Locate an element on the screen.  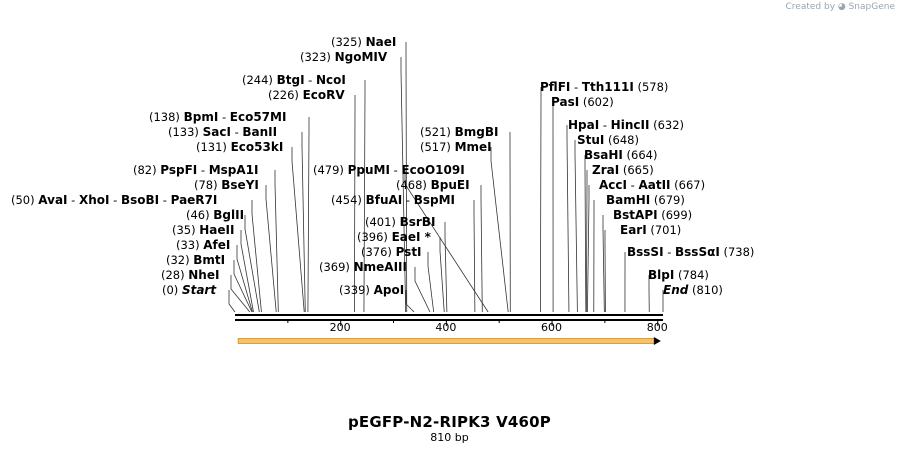
site-label: BsaHI (664) is located at coordinates (621, 155).